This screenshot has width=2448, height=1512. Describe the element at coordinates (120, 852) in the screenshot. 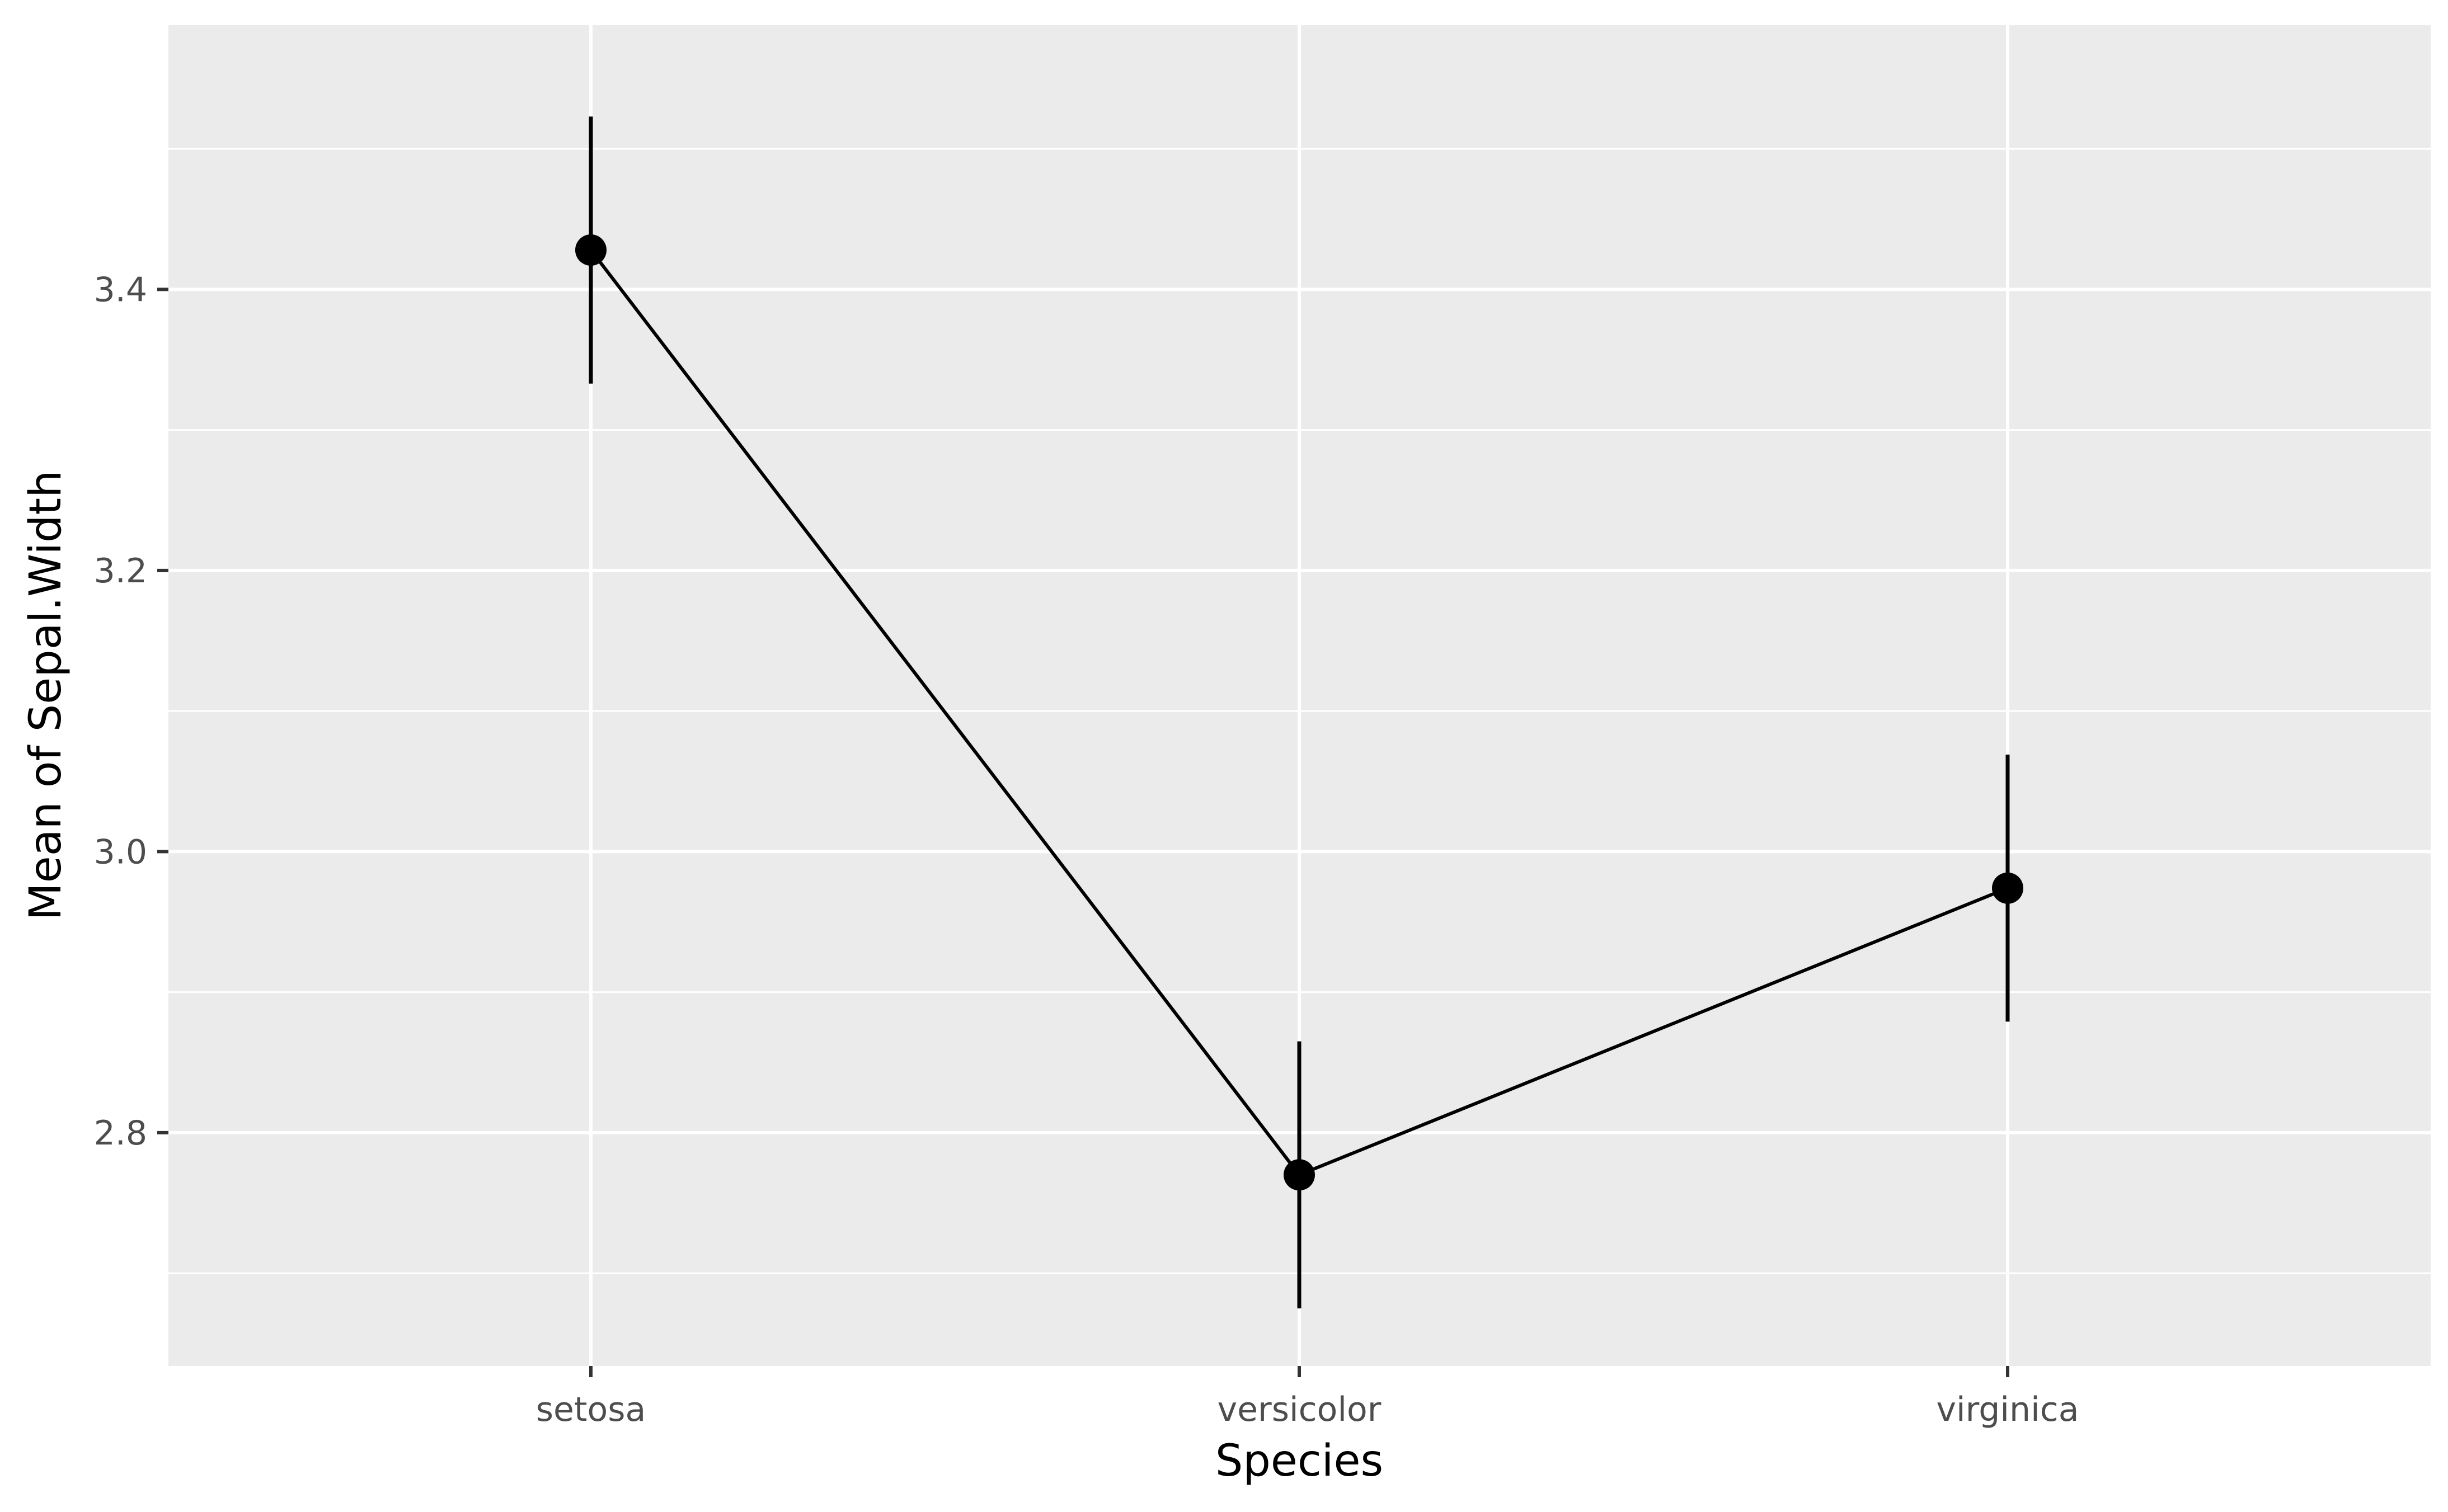

I see `y-tick-label: 3.0` at that location.